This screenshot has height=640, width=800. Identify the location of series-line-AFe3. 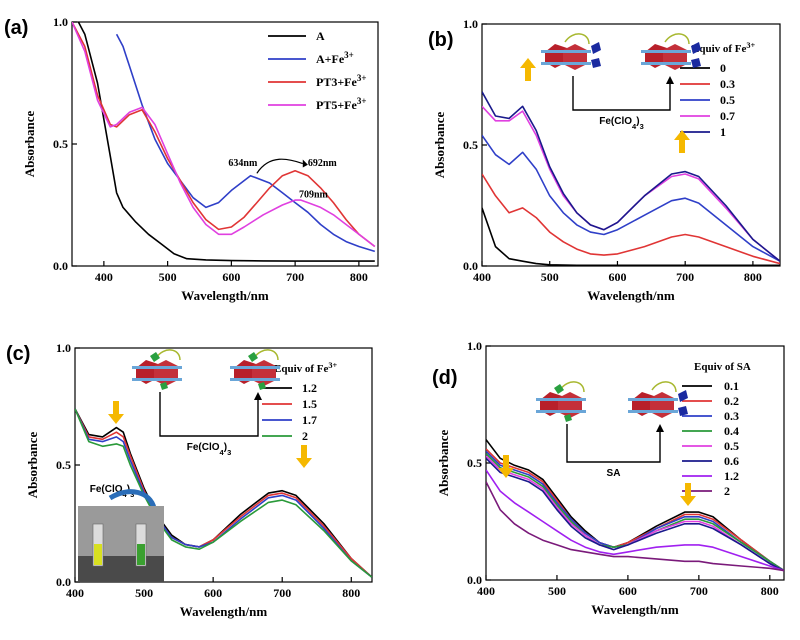
(245, 143).